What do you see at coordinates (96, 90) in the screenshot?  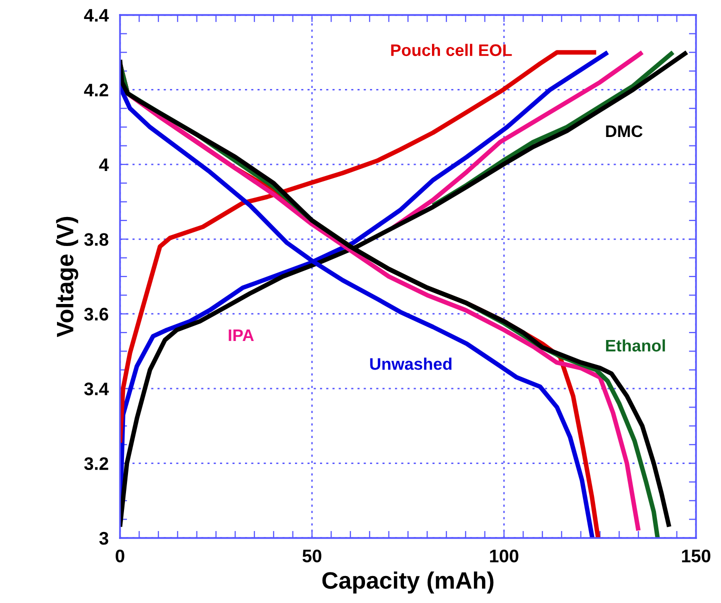 I see `y-tick-label: 4.2` at bounding box center [96, 90].